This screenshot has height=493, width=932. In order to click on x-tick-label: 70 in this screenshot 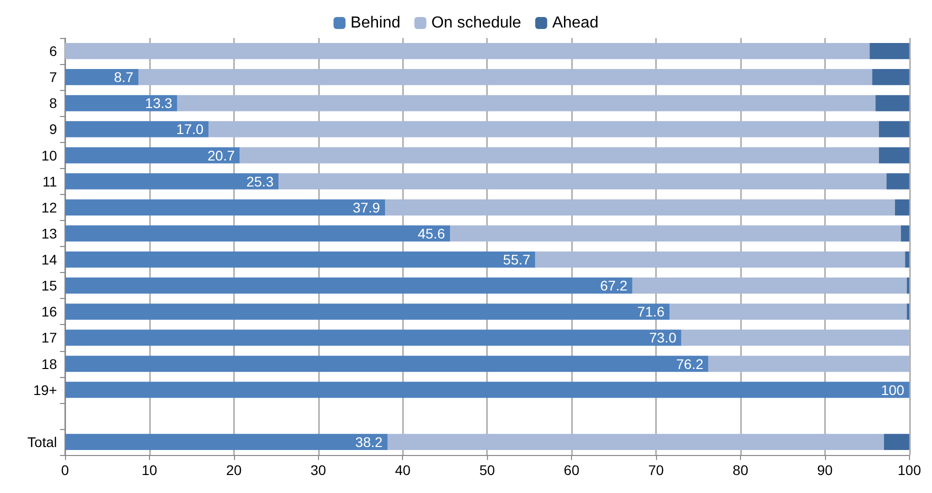, I will do `click(656, 470)`.